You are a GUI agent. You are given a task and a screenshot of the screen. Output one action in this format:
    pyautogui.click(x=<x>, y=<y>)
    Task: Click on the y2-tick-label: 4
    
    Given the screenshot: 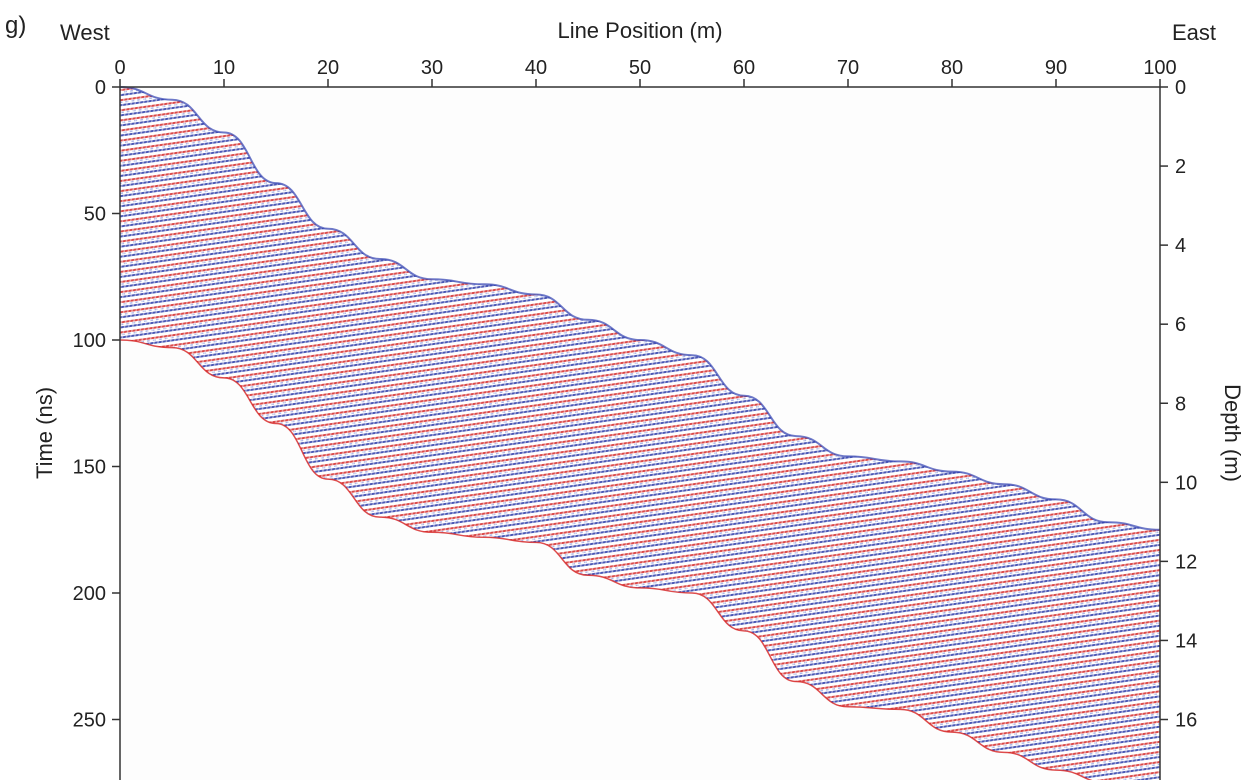 What is the action you would take?
    pyautogui.click(x=1180, y=246)
    